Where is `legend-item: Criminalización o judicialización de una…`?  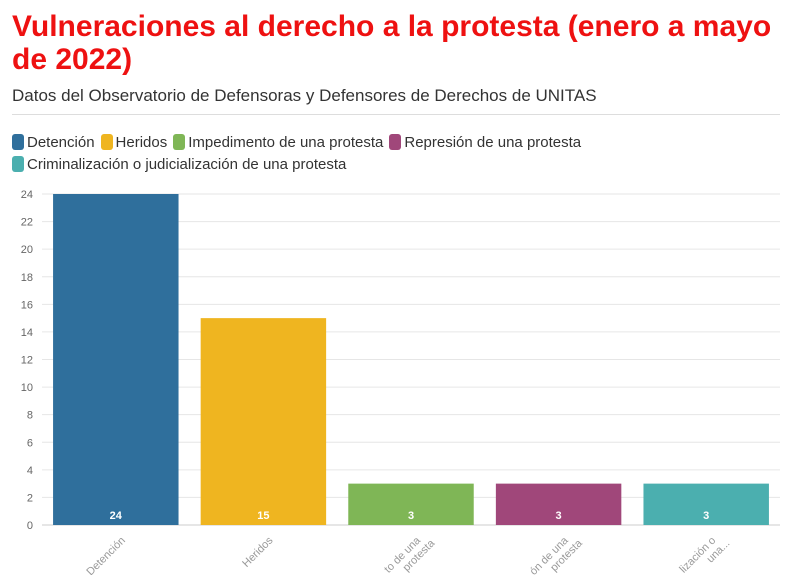 legend-item: Criminalización o judicialización de una… is located at coordinates (179, 164).